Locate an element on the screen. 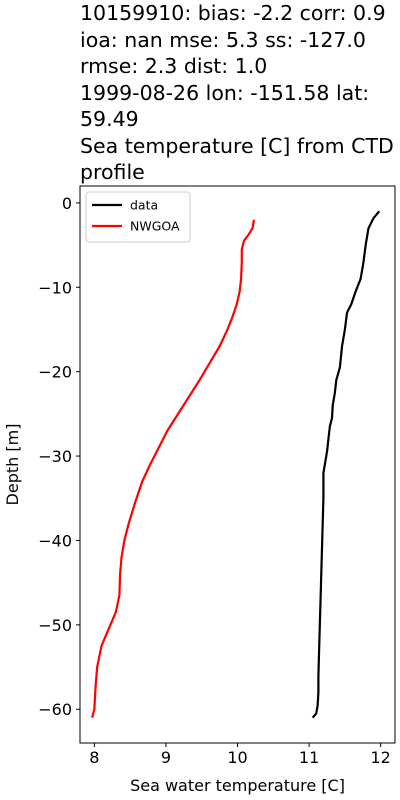  x-tick-label: 9 is located at coordinates (166, 757).